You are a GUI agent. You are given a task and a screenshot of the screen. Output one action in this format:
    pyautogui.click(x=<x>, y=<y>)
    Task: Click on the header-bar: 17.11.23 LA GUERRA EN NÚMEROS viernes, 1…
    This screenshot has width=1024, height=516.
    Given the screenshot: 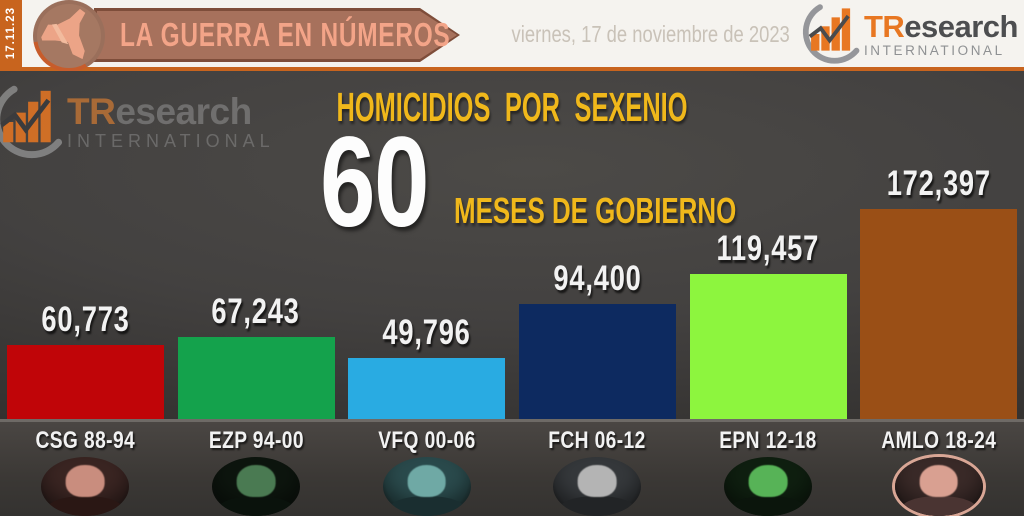 What is the action you would take?
    pyautogui.click(x=512, y=36)
    